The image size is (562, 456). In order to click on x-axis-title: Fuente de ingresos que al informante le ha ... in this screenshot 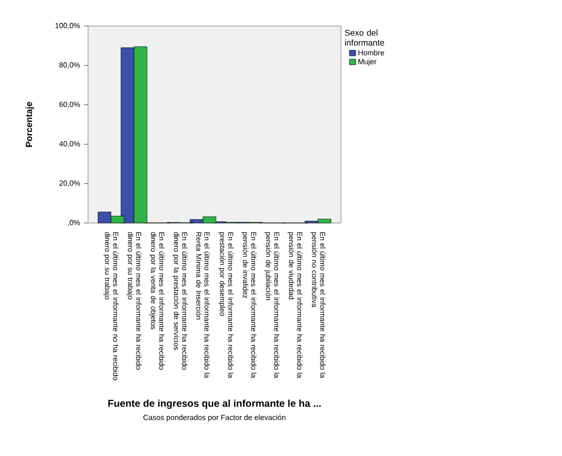, I will do `click(214, 404)`.